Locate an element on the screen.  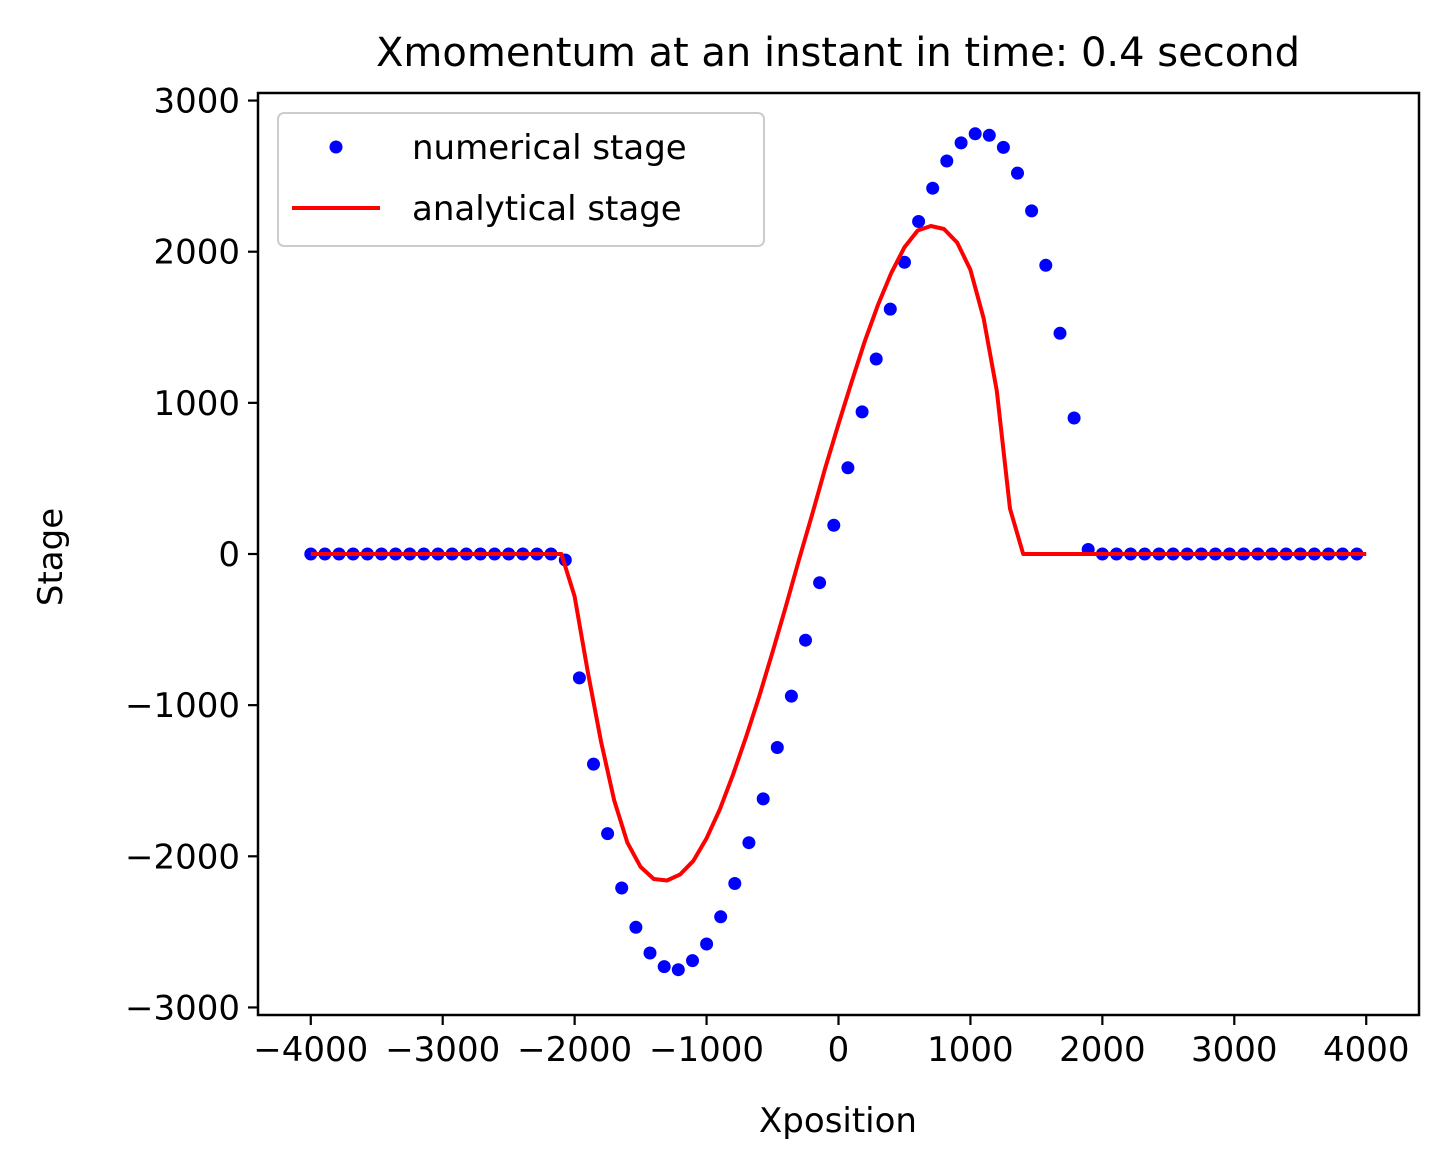
legend-label-analytical: analytical stage is located at coordinates (547, 209).